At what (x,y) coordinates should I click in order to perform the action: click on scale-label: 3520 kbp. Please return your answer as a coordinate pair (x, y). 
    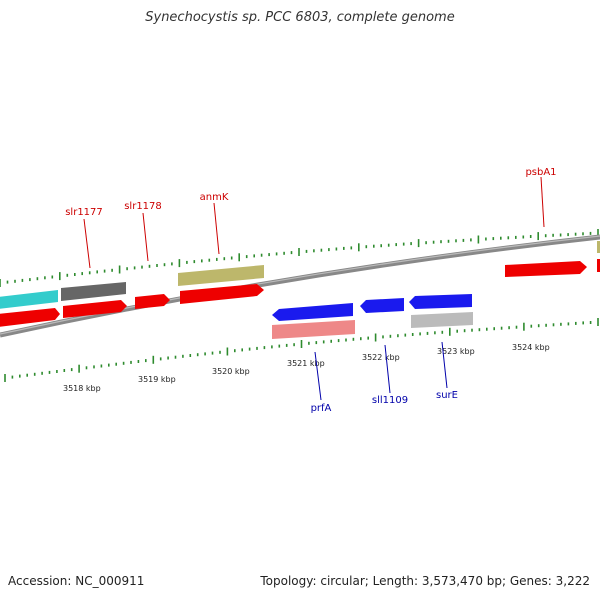
    Looking at the image, I should click on (231, 371).